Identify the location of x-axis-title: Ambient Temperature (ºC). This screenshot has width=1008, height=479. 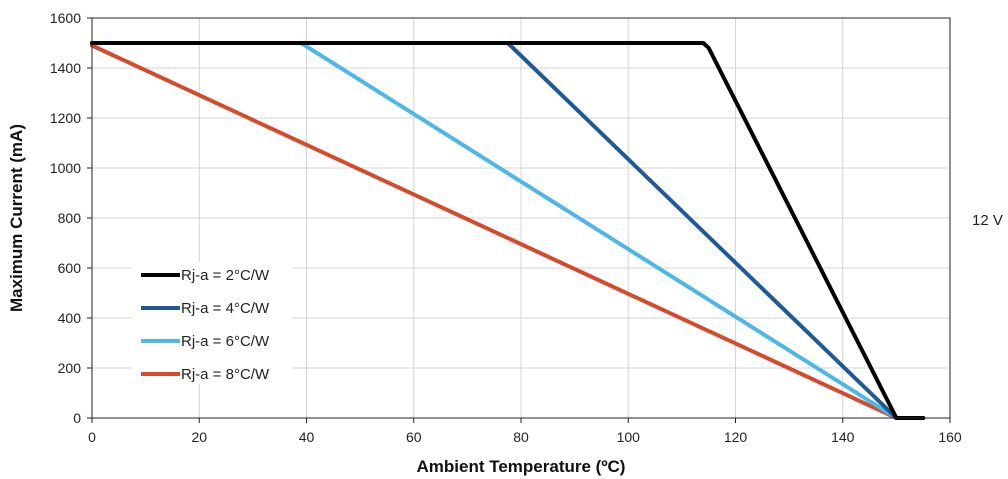
(521, 466).